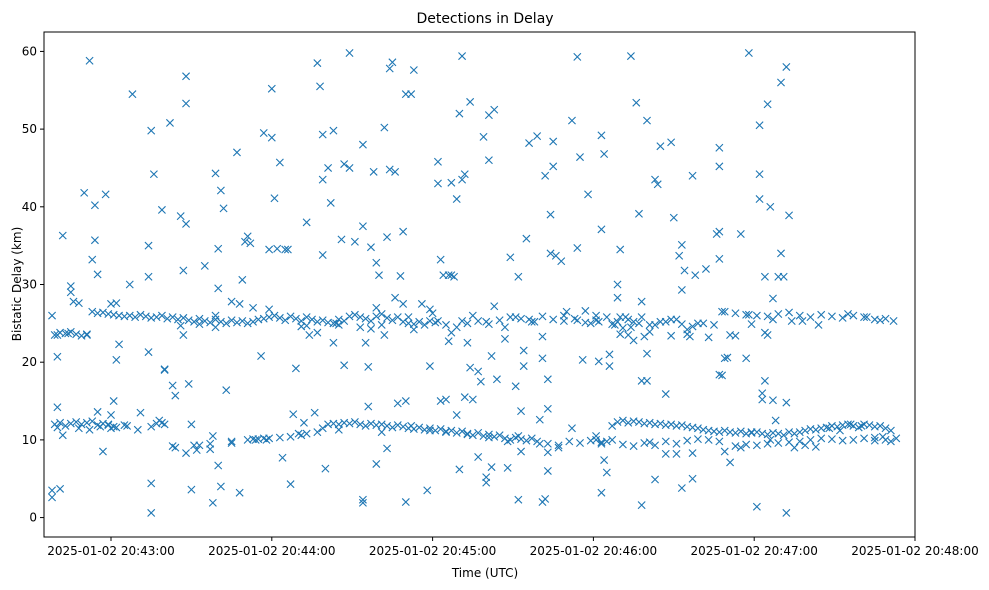 Image resolution: width=989 pixels, height=590 pixels. Describe the element at coordinates (753, 551) in the screenshot. I see `x-tick-label: 2025-01-02 20:47:00` at that location.